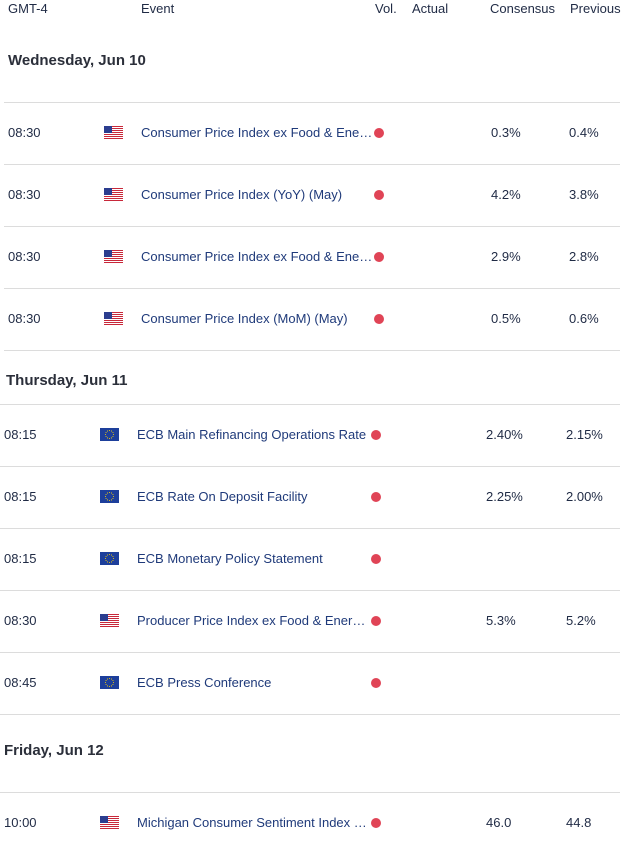  Describe the element at coordinates (504, 496) in the screenshot. I see `consensus-value: 2.25%` at that location.